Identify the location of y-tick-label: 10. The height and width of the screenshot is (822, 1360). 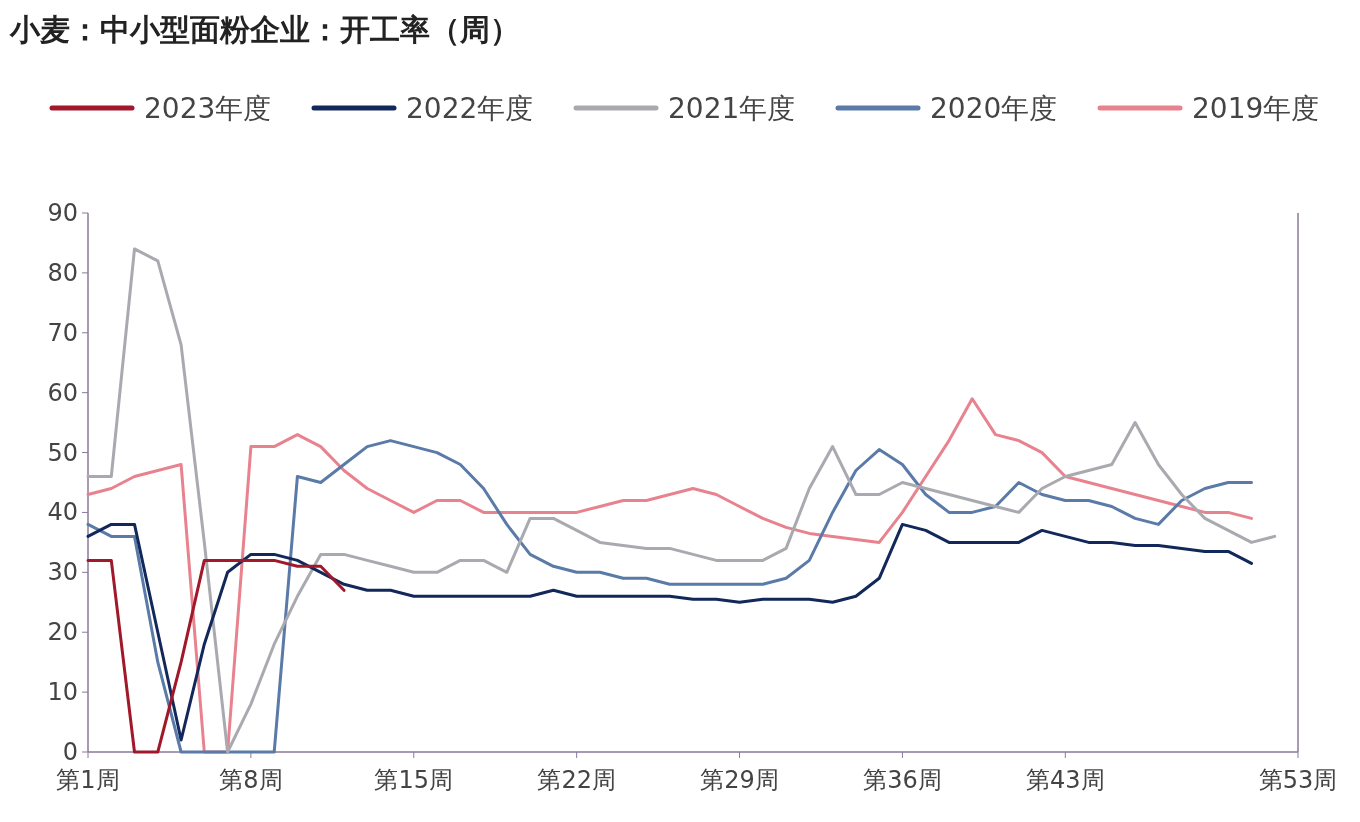
(62, 692).